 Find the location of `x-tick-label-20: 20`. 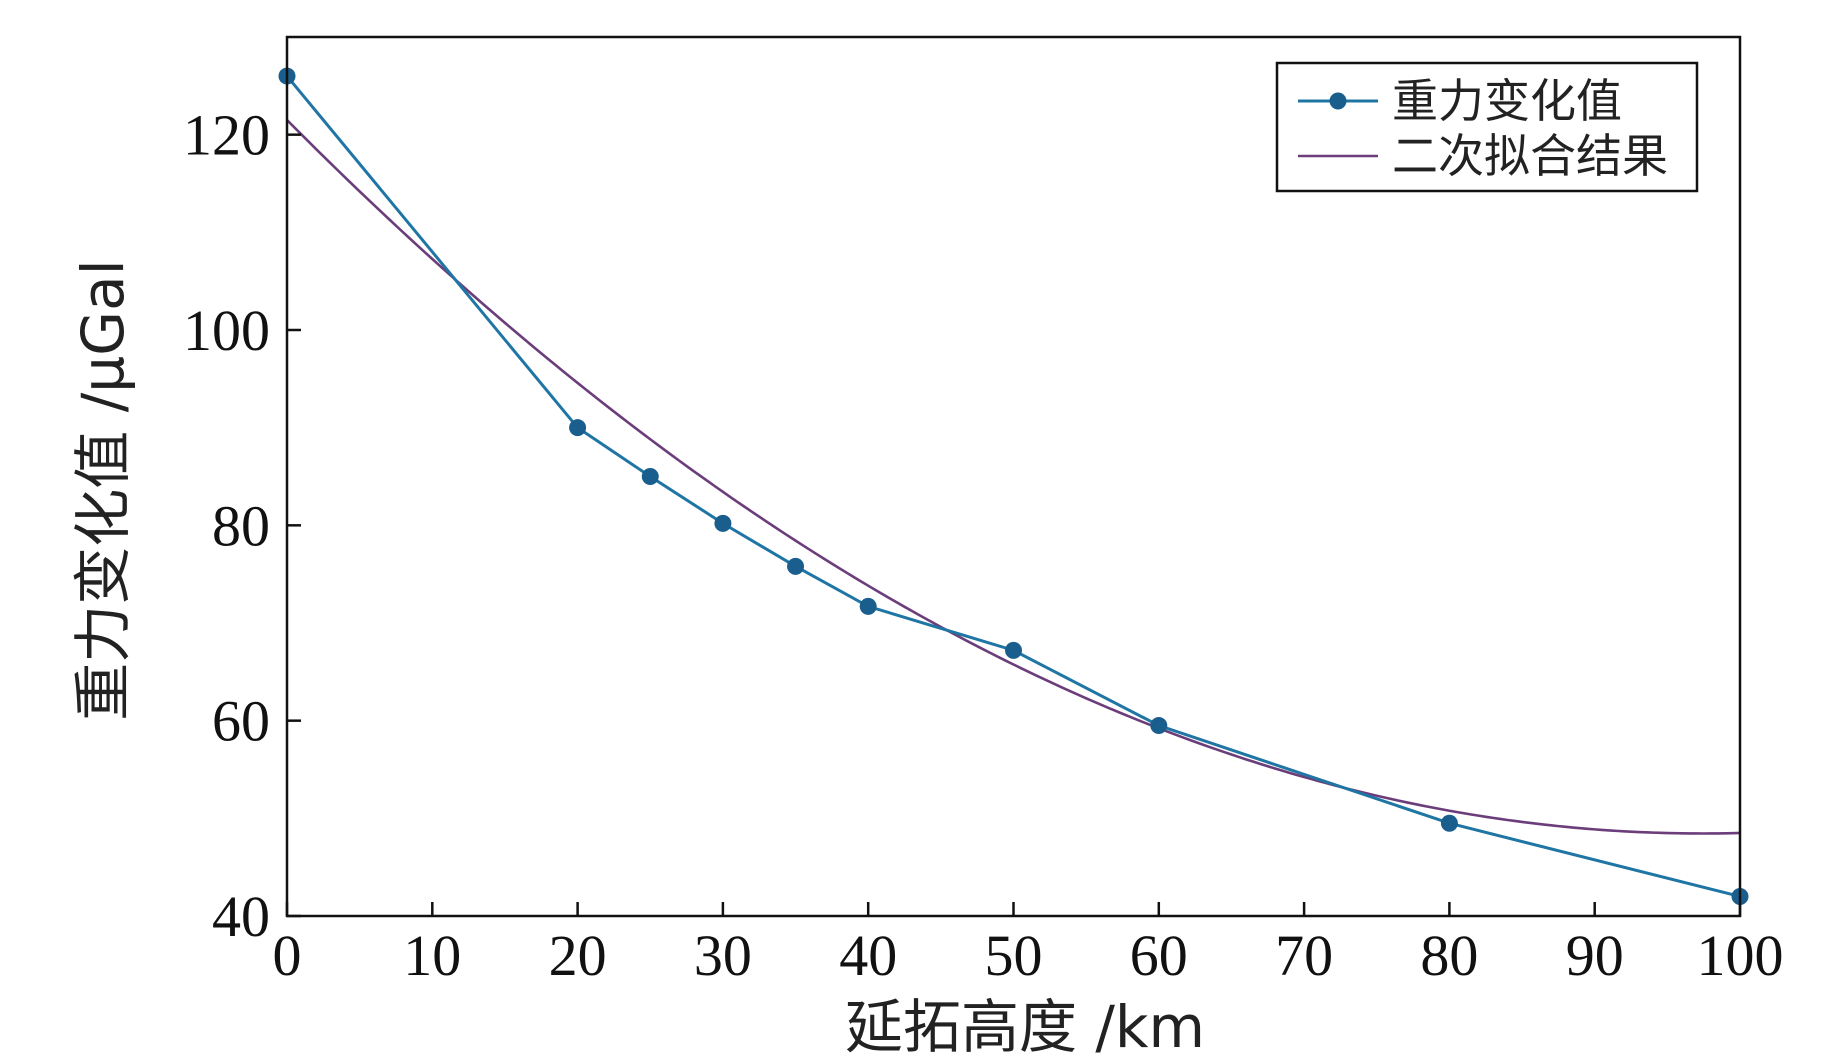

x-tick-label-20: 20 is located at coordinates (578, 955).